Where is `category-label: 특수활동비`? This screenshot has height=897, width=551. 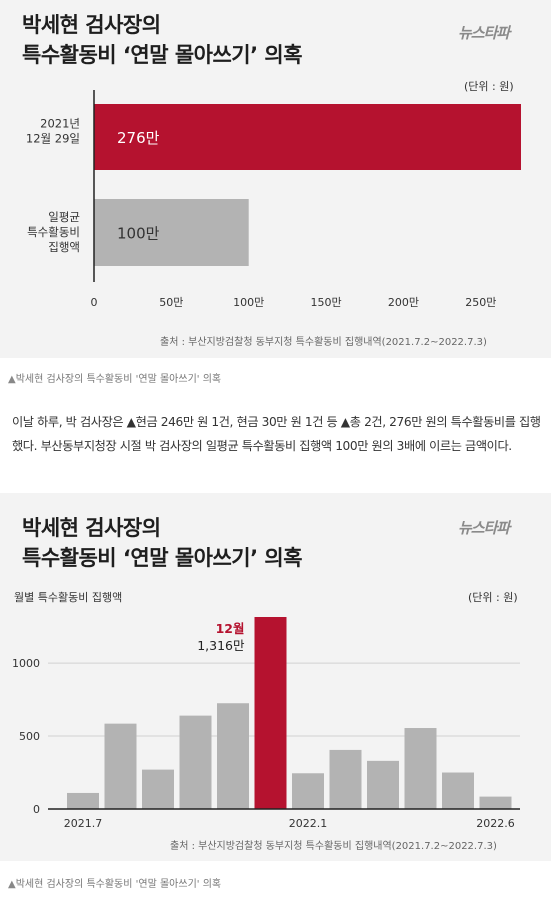
category-label: 특수활동비 is located at coordinates (53, 232).